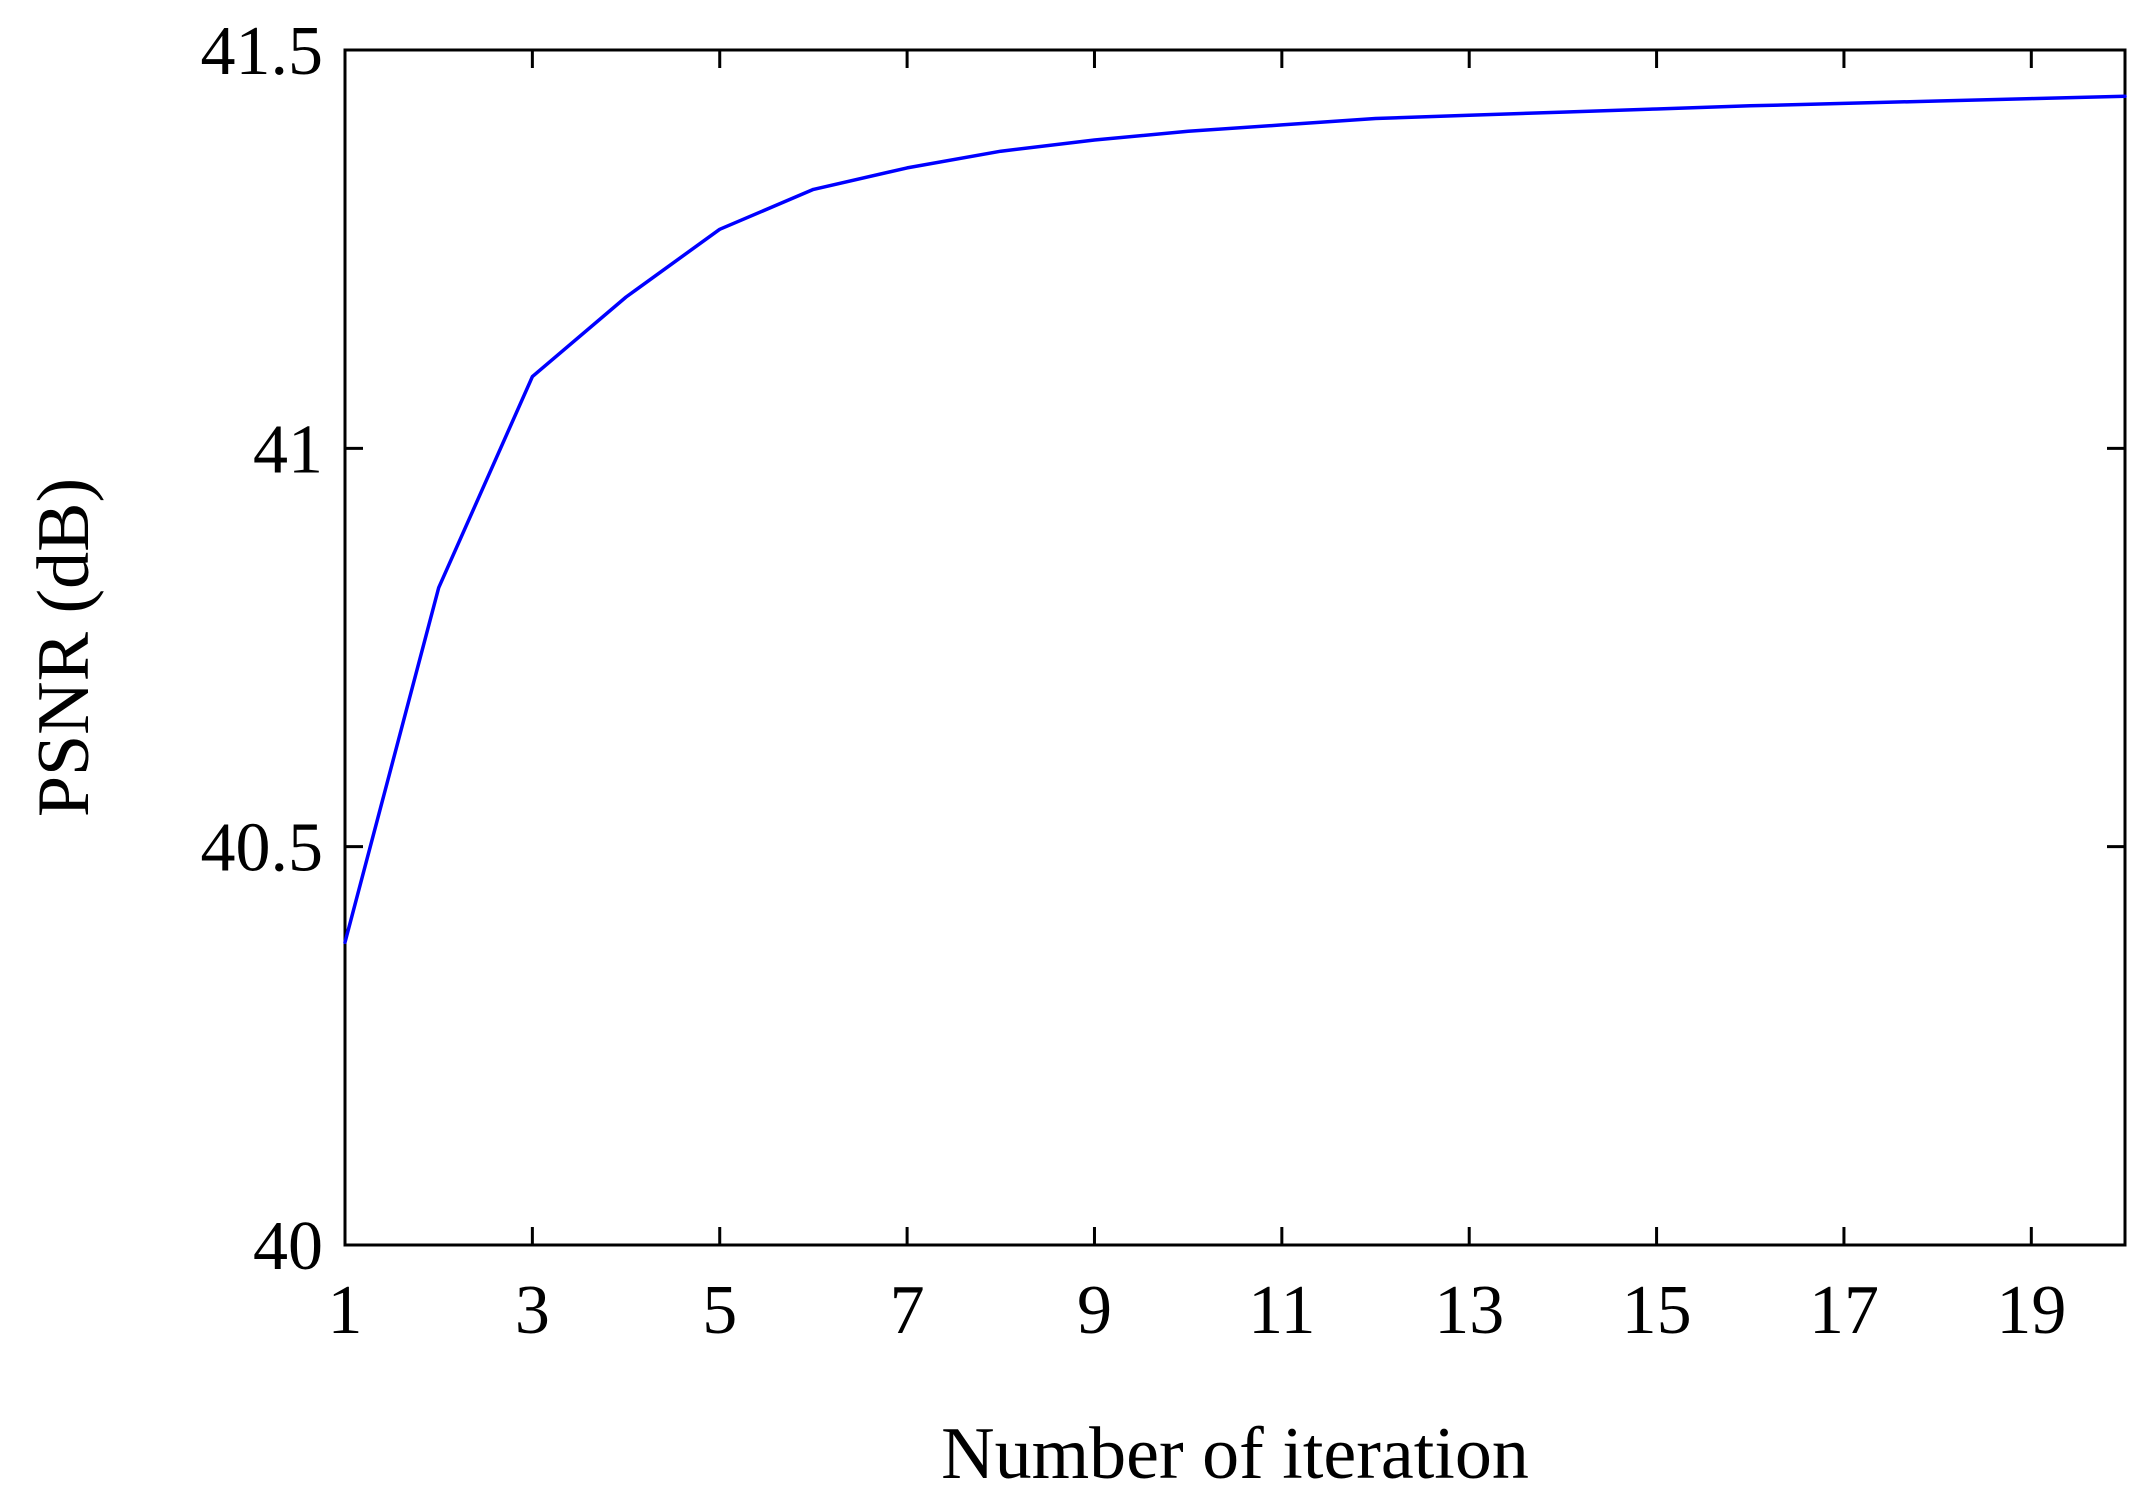 This screenshot has width=2151, height=1503. I want to click on x-axis-title: Number of iteration, so click(1235, 1454).